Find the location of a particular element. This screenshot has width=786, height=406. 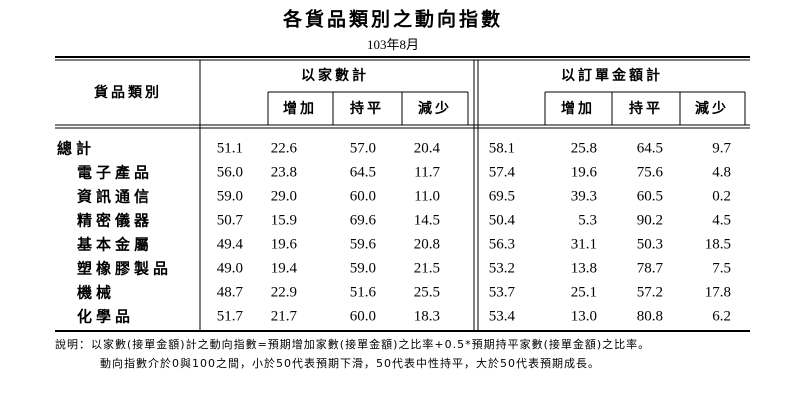

cell: 22.9 is located at coordinates (284, 292).